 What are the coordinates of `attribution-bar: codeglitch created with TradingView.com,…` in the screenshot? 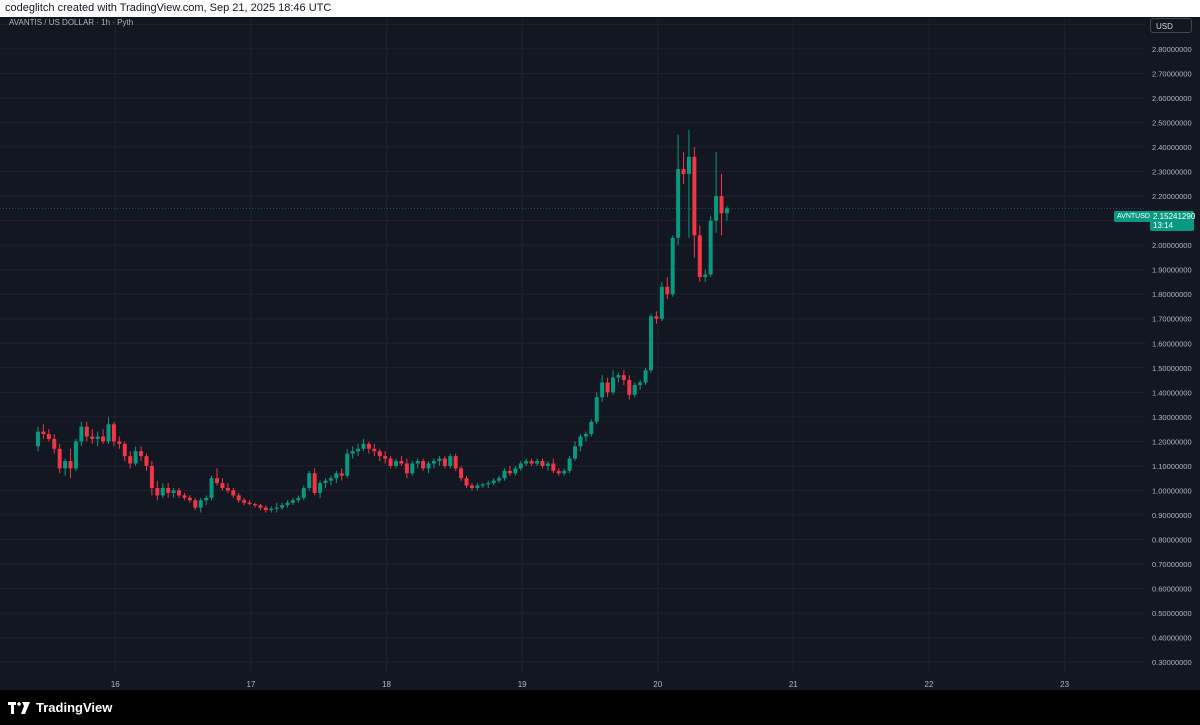 It's located at (600, 8).